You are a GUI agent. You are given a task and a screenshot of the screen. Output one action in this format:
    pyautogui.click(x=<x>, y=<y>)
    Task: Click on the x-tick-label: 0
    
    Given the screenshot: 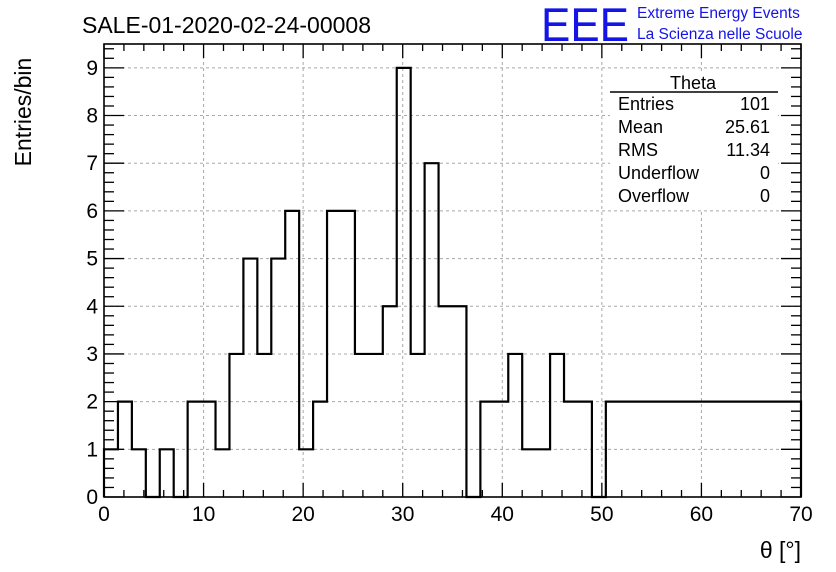 What is the action you would take?
    pyautogui.click(x=104, y=514)
    